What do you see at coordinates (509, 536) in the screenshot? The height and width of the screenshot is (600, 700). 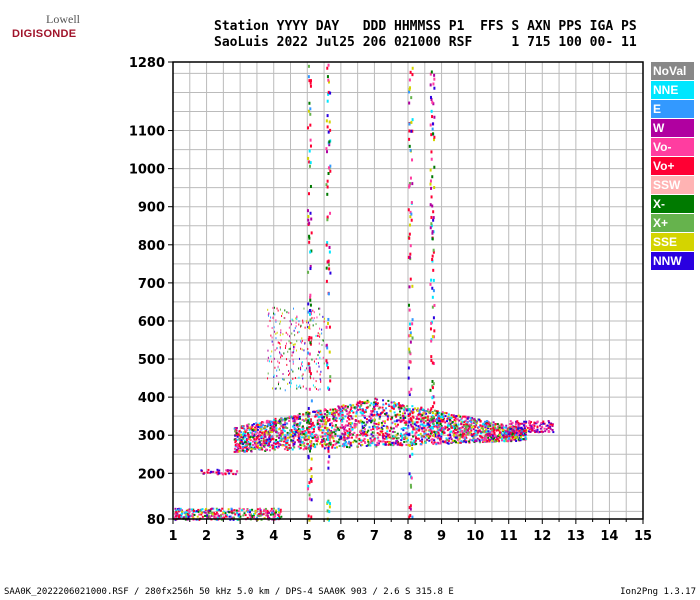 I see `x-tick-label: 11` at bounding box center [509, 536].